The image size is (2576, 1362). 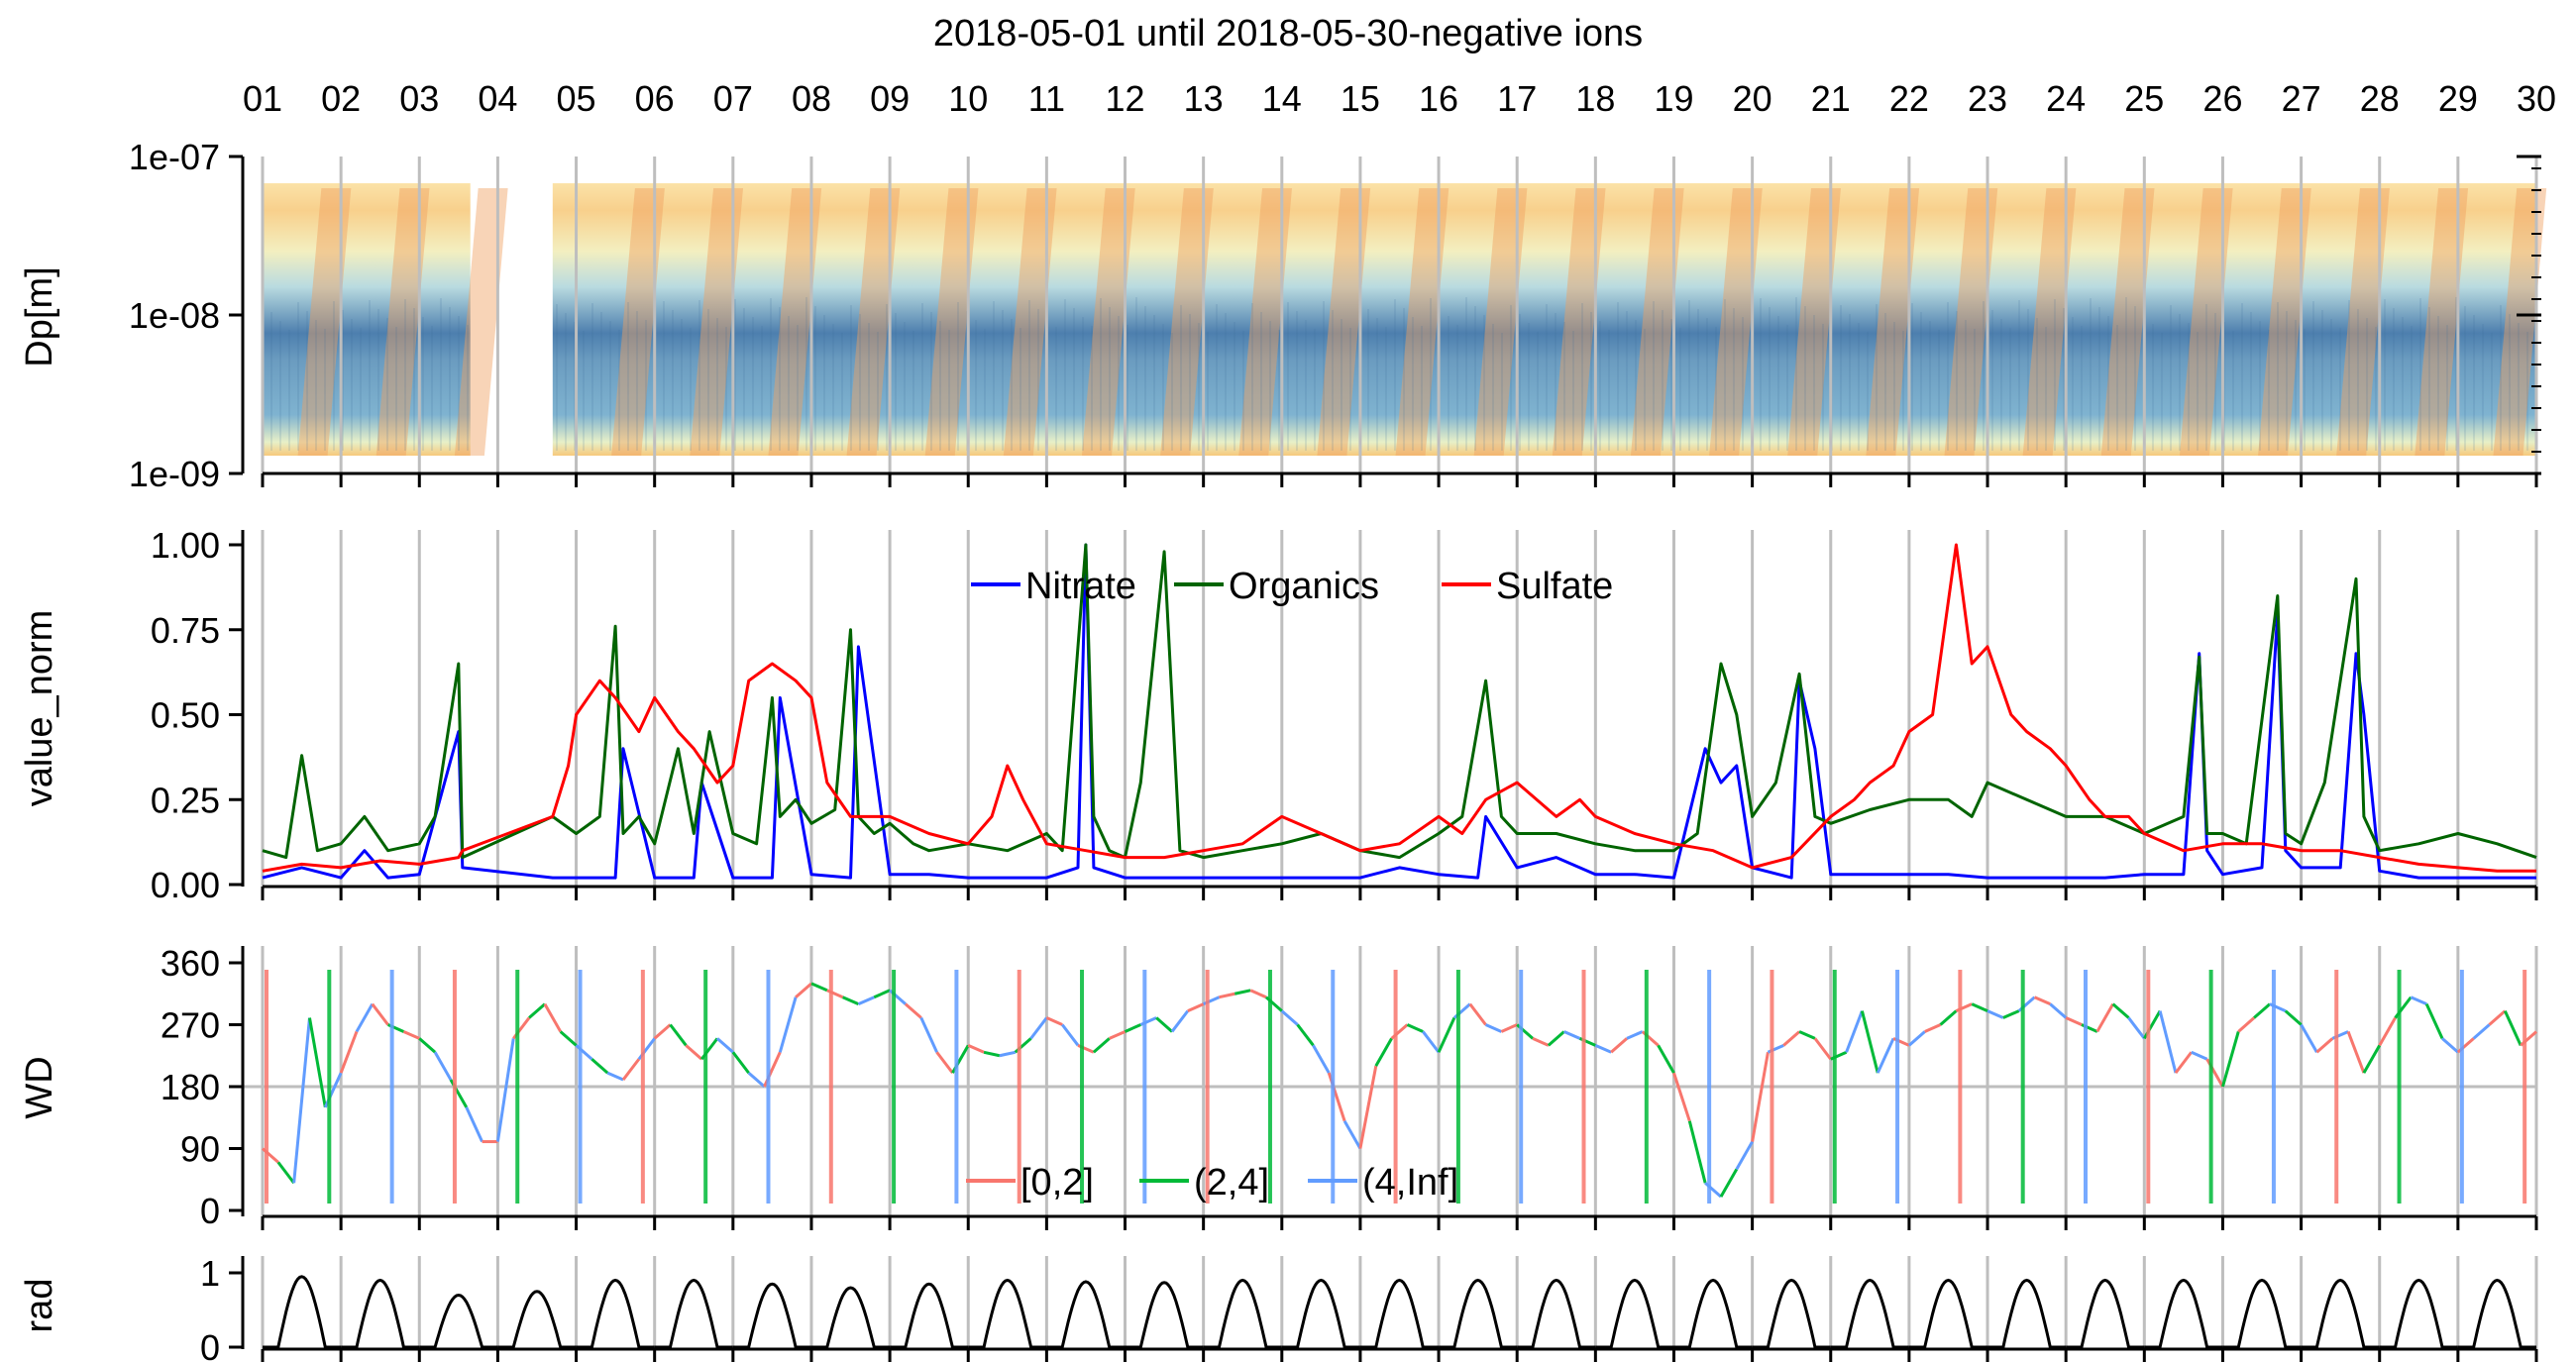 What do you see at coordinates (262, 98) in the screenshot?
I see `top-day-label: 01` at bounding box center [262, 98].